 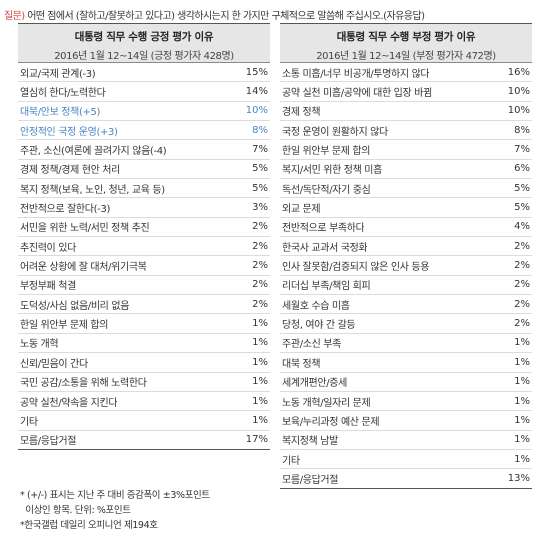 I want to click on table-row: 외교 문제 5%, so click(x=406, y=208).